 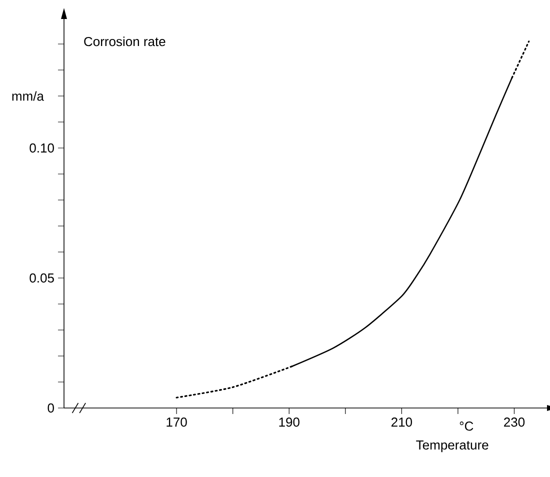 What do you see at coordinates (401, 422) in the screenshot?
I see `x-tick-label: 210` at bounding box center [401, 422].